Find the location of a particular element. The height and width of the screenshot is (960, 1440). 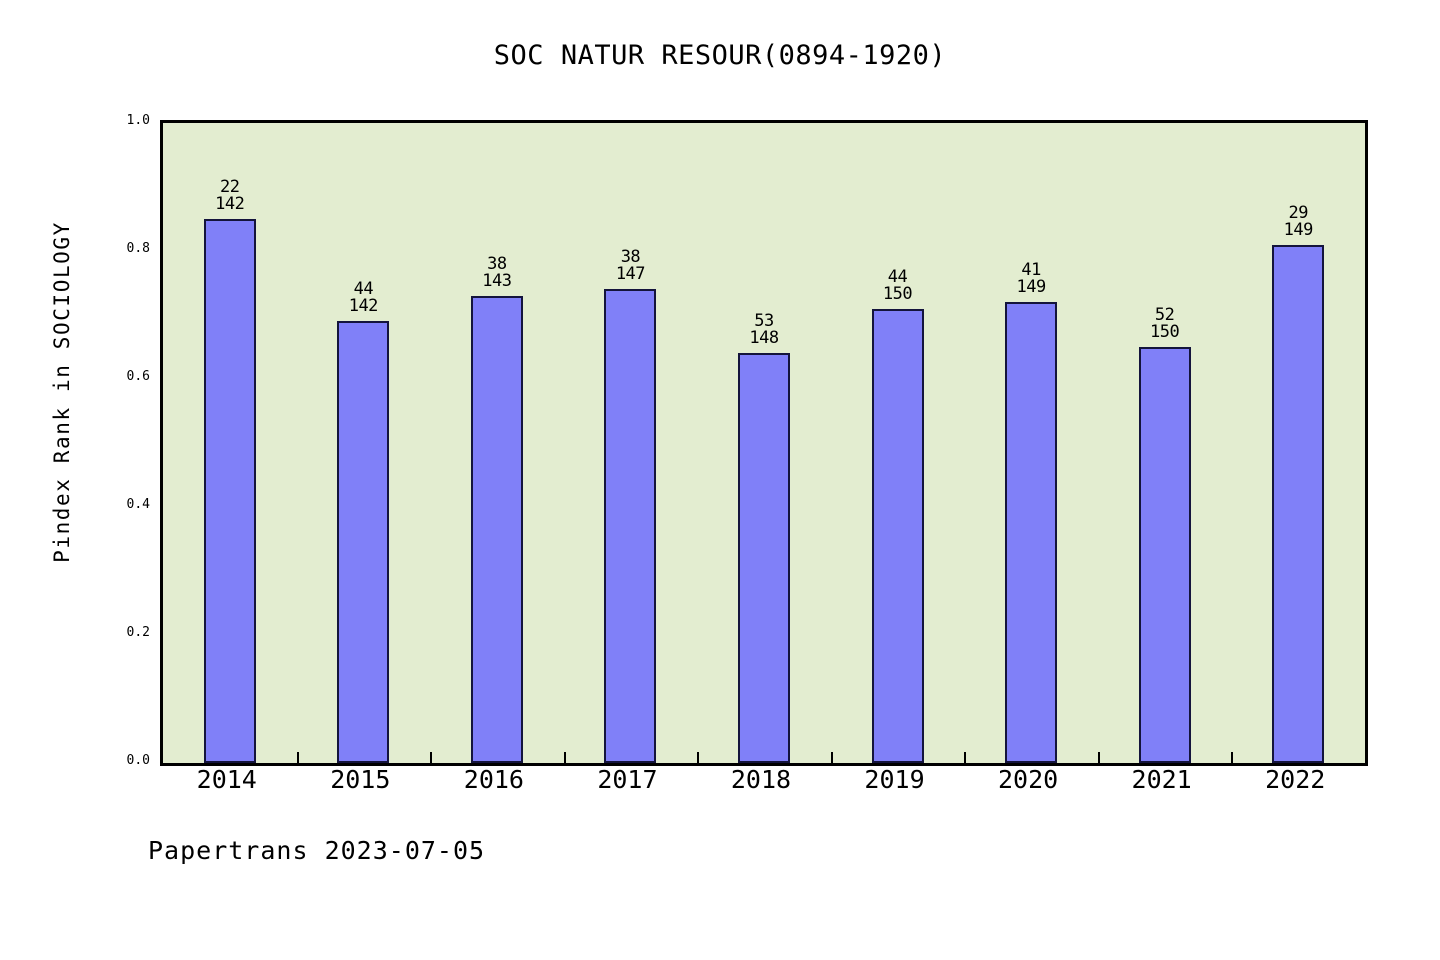

bar-value-label: 53 148 is located at coordinates (764, 330).